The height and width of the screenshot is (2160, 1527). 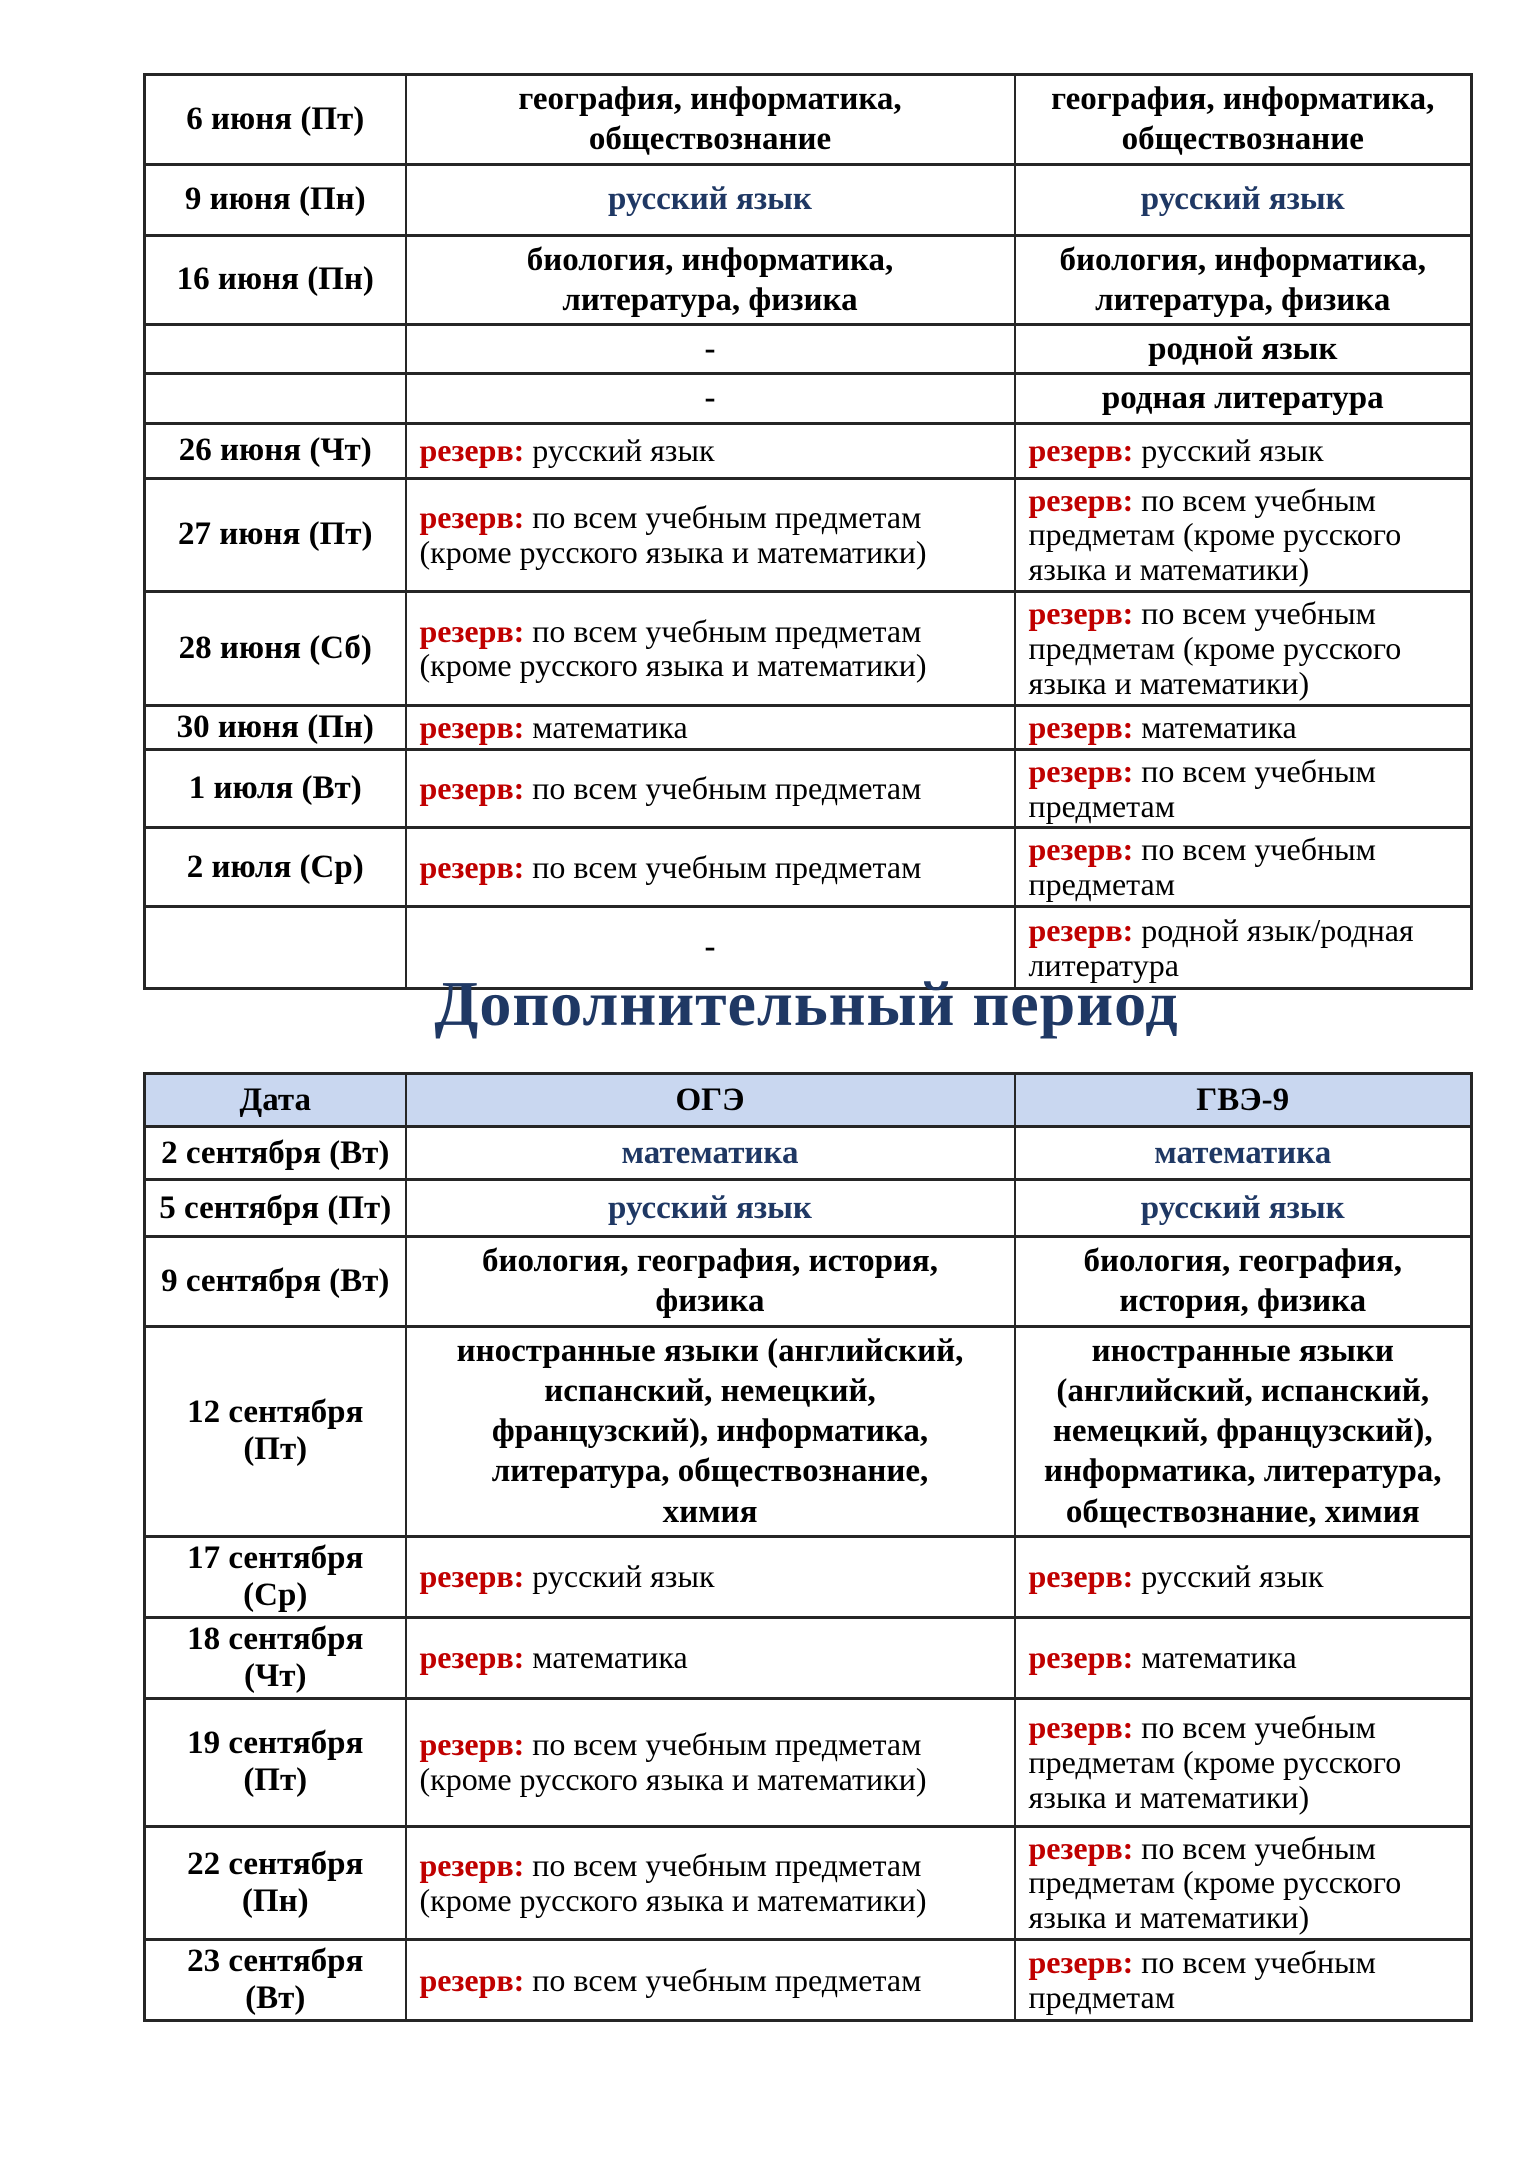 I want to click on gve-cell: резерв: русский язык, so click(x=1243, y=450).